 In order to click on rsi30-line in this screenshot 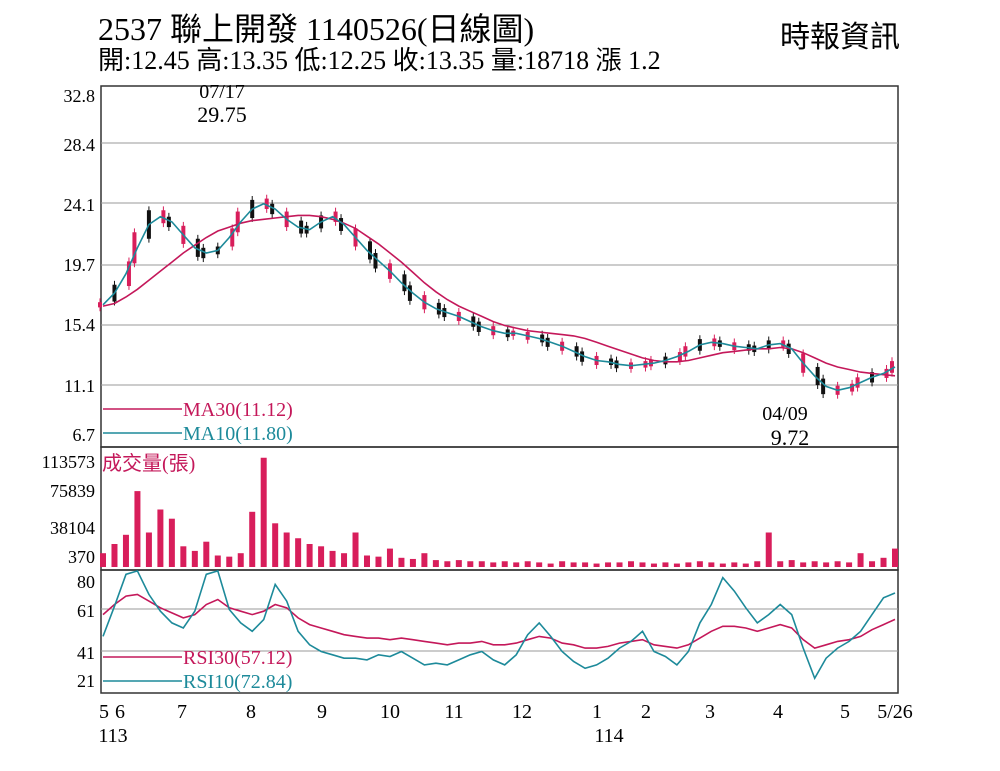, I will do `click(499, 621)`.